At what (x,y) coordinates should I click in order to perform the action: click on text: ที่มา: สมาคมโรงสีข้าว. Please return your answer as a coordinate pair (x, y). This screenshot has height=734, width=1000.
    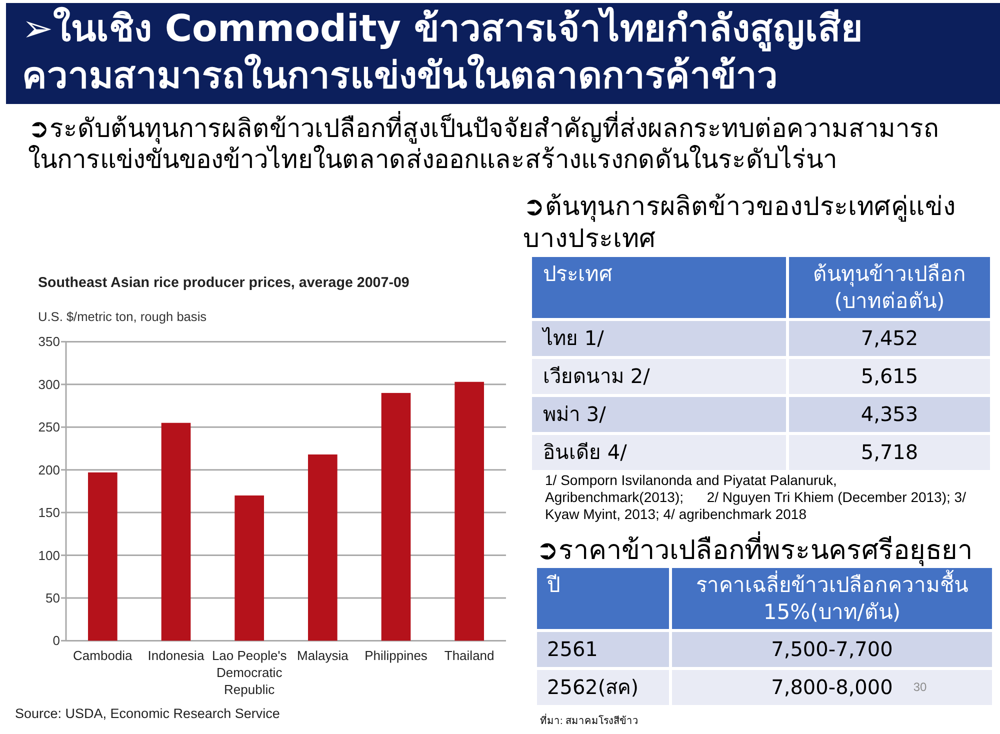
    Looking at the image, I should click on (590, 721).